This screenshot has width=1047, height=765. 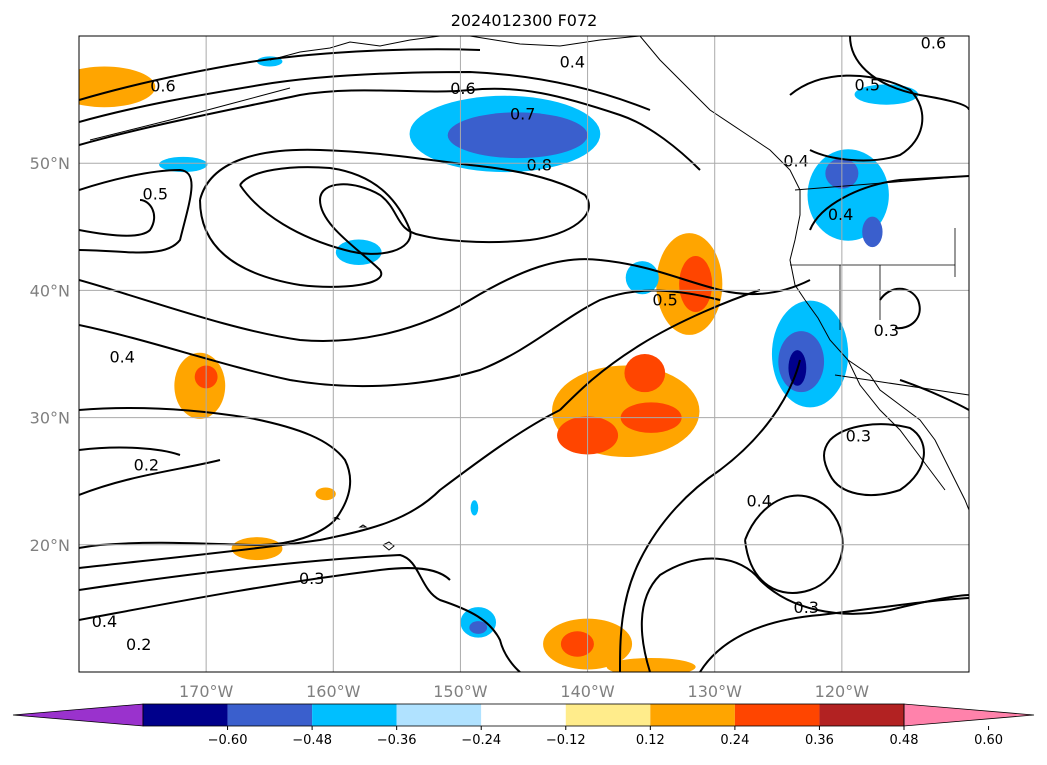 What do you see at coordinates (524, 691) in the screenshot?
I see `lon-tick-labels: 170°W 160°W 150°W 140°W 130°W 120°W` at bounding box center [524, 691].